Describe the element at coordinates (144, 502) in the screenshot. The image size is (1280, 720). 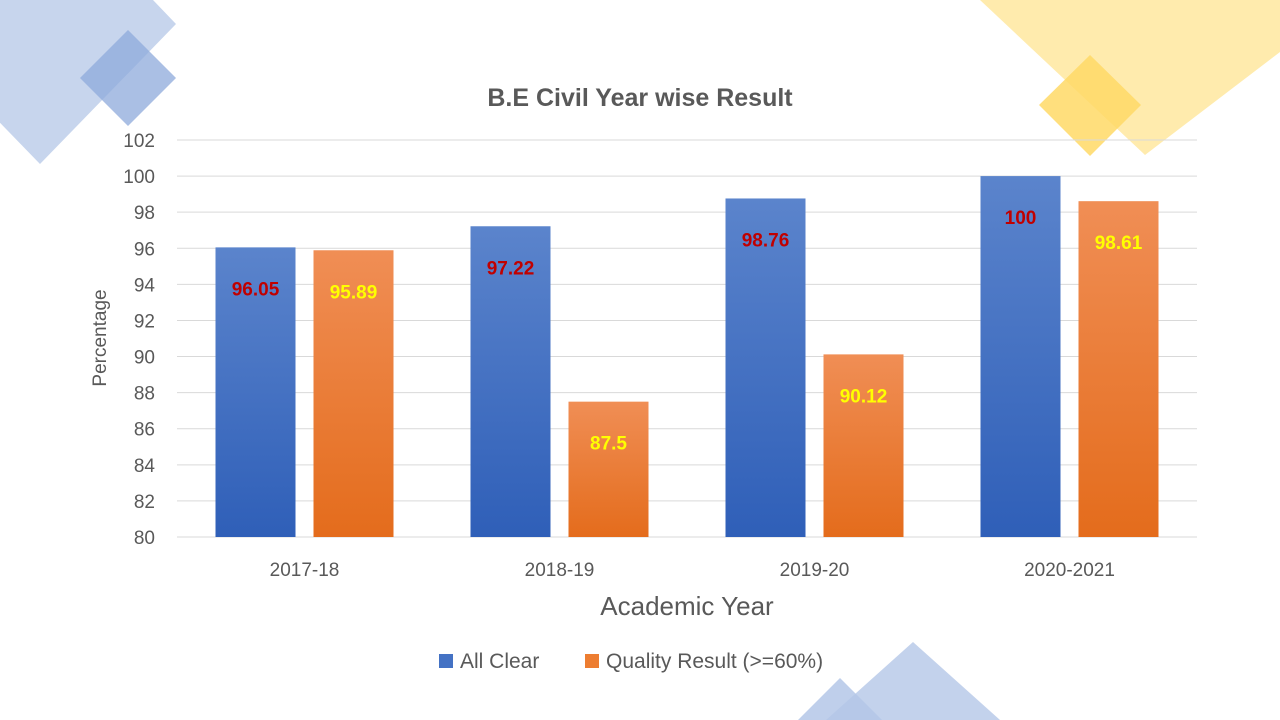
I see `y-tick-label: 82` at that location.